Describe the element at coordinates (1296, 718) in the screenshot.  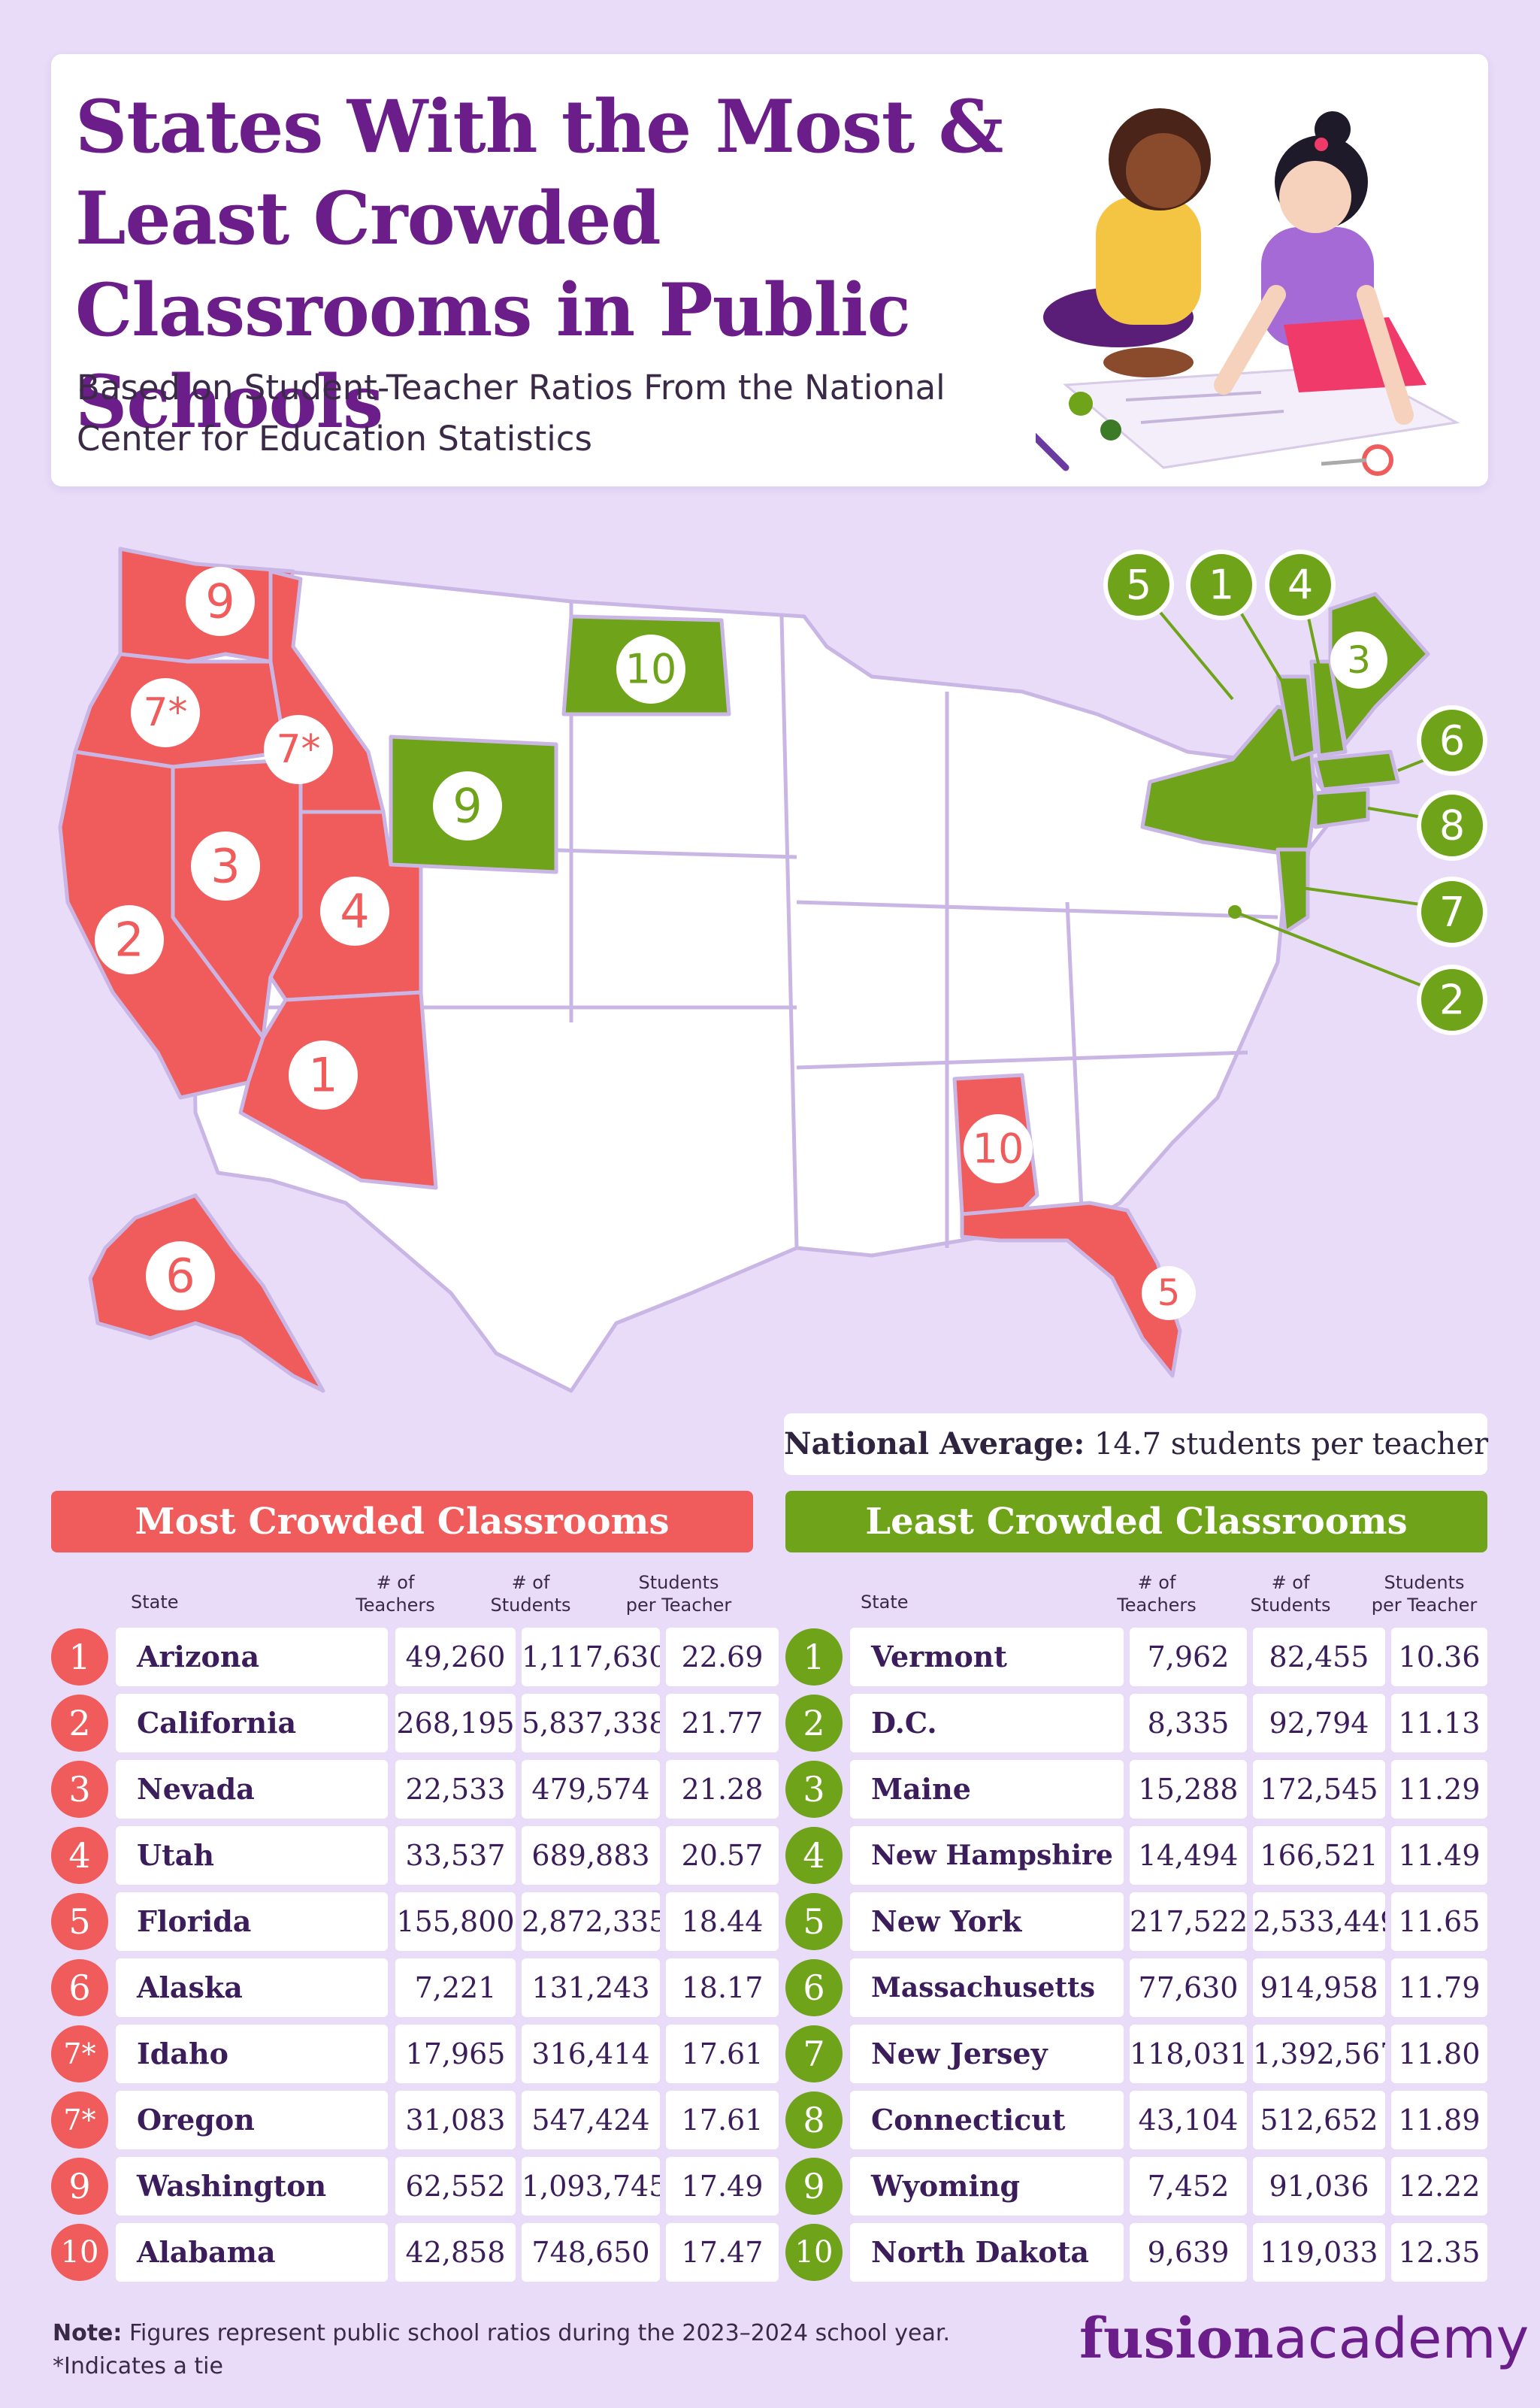
I see `state-shape-vermont` at that location.